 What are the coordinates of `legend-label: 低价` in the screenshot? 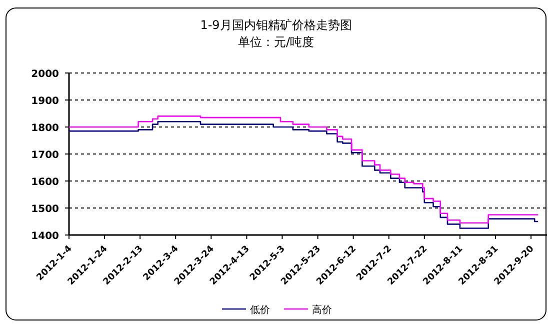 It's located at (260, 310).